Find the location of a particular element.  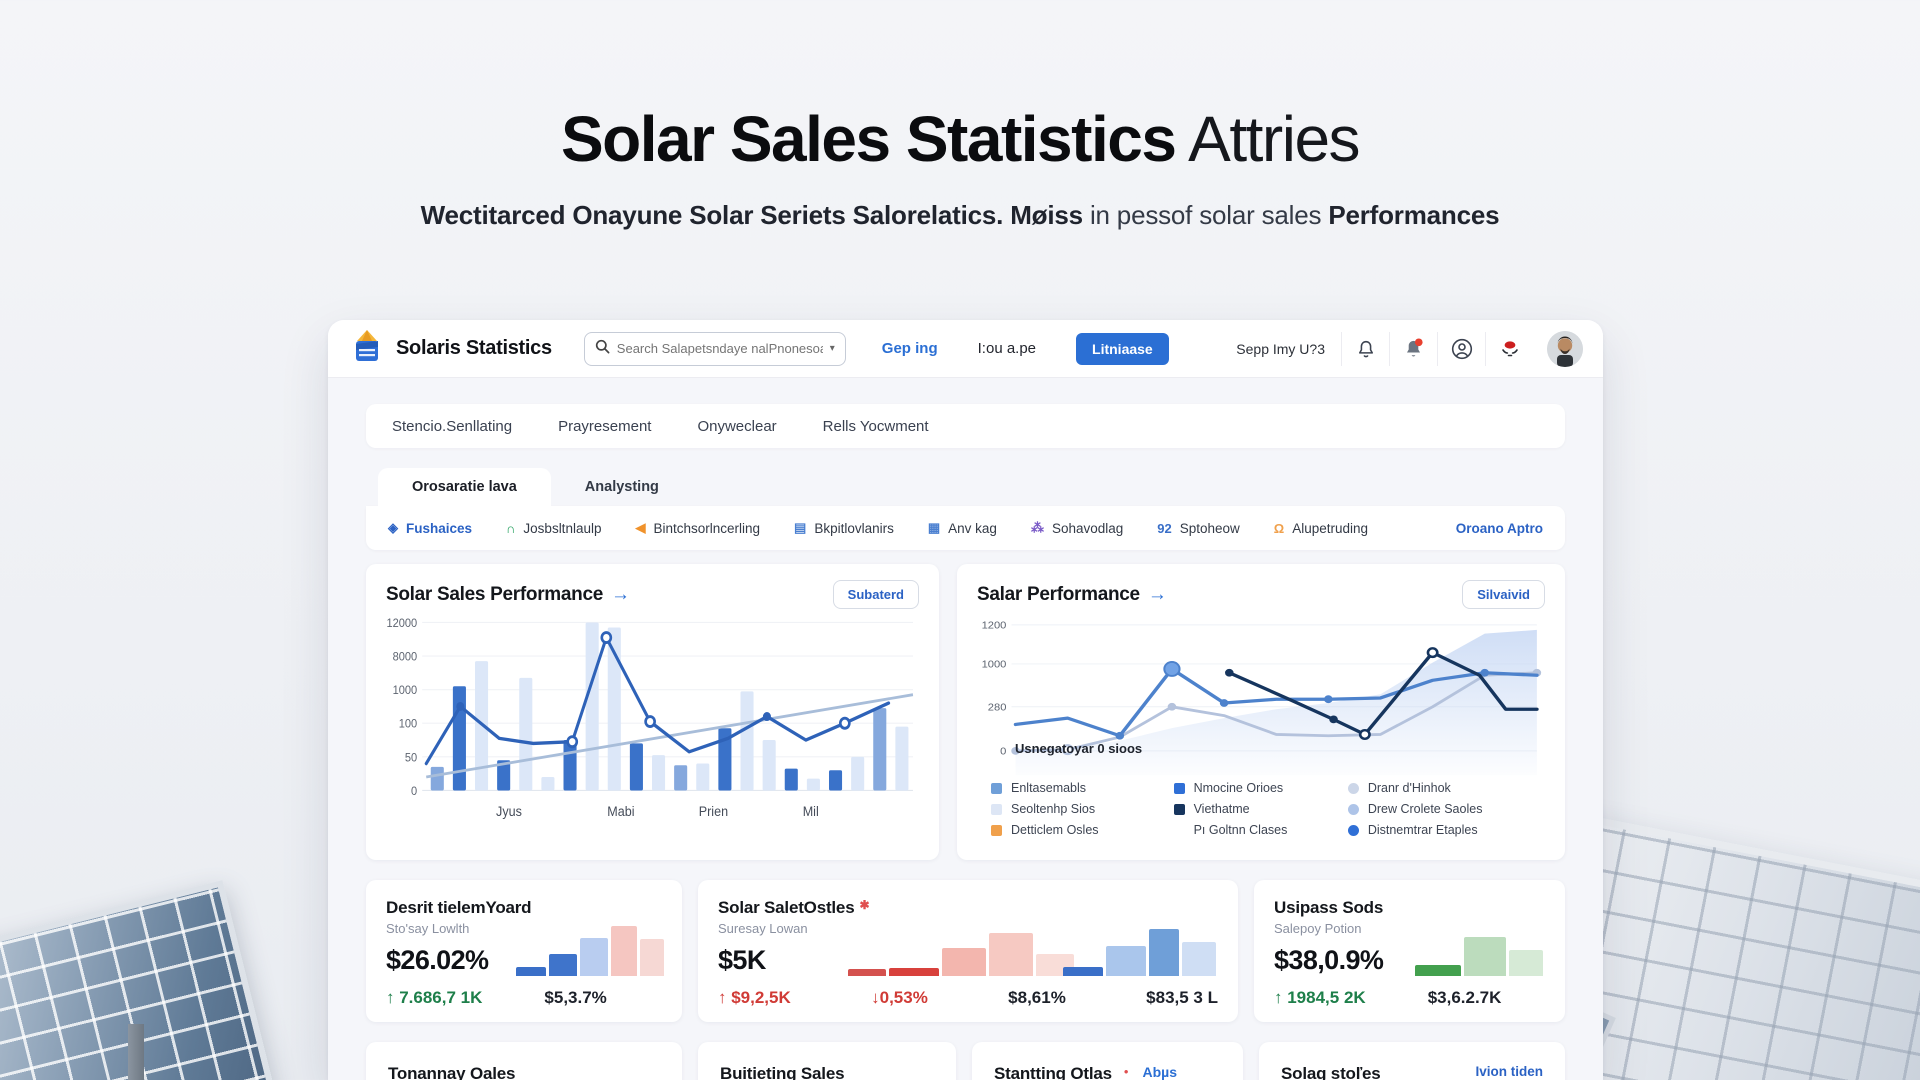

mini-bar-chart-green is located at coordinates (1479, 942).